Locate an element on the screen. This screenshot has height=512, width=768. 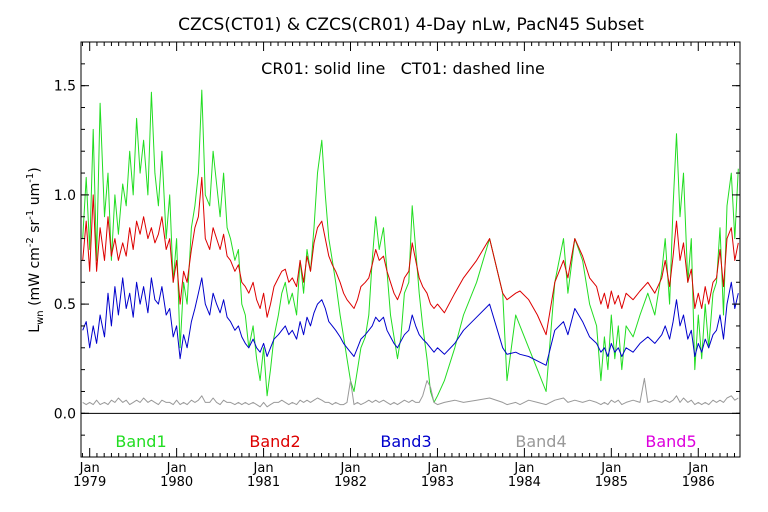
x-tick-year-label: 1979 is located at coordinates (89, 482).